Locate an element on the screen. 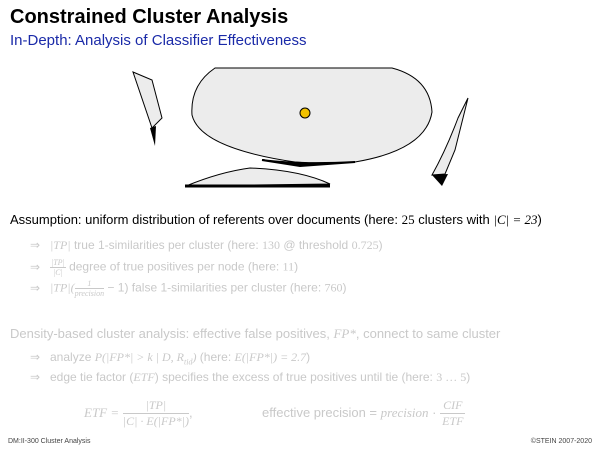 The image size is (600, 450). fraction-numerator: |TP| is located at coordinates (58, 263).